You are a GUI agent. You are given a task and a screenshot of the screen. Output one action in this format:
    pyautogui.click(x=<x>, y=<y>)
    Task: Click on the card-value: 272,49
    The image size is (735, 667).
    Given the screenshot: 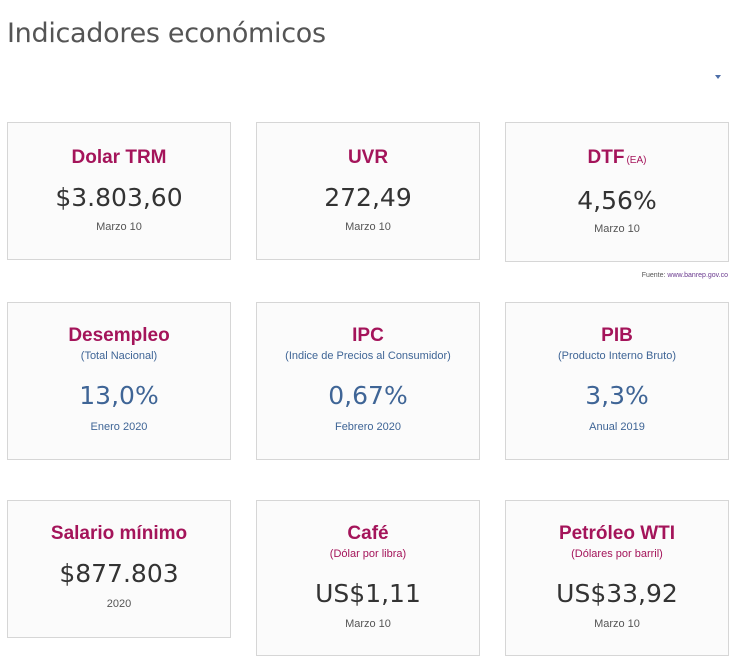 What is the action you would take?
    pyautogui.click(x=368, y=197)
    